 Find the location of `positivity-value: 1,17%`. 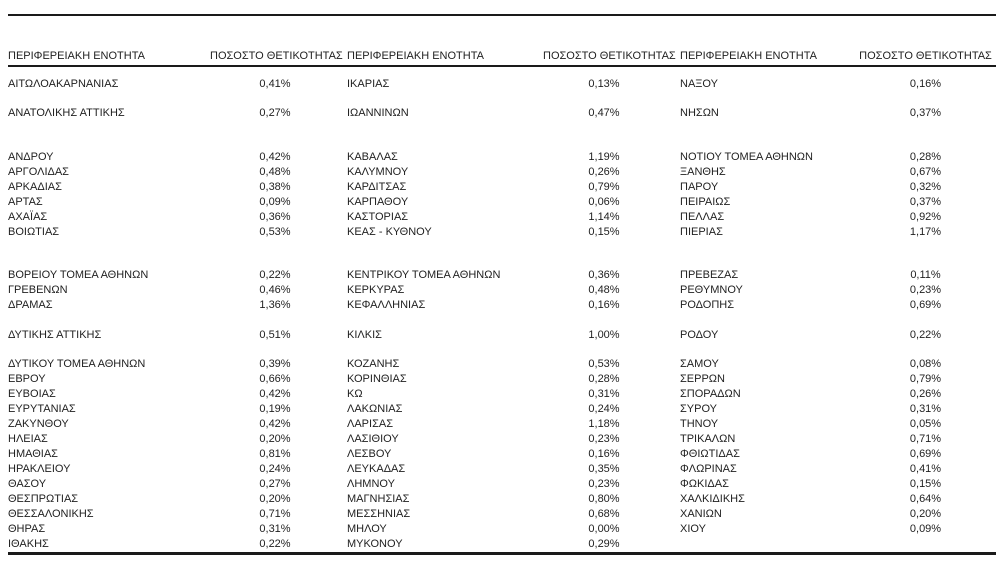

positivity-value: 1,17% is located at coordinates (925, 232).